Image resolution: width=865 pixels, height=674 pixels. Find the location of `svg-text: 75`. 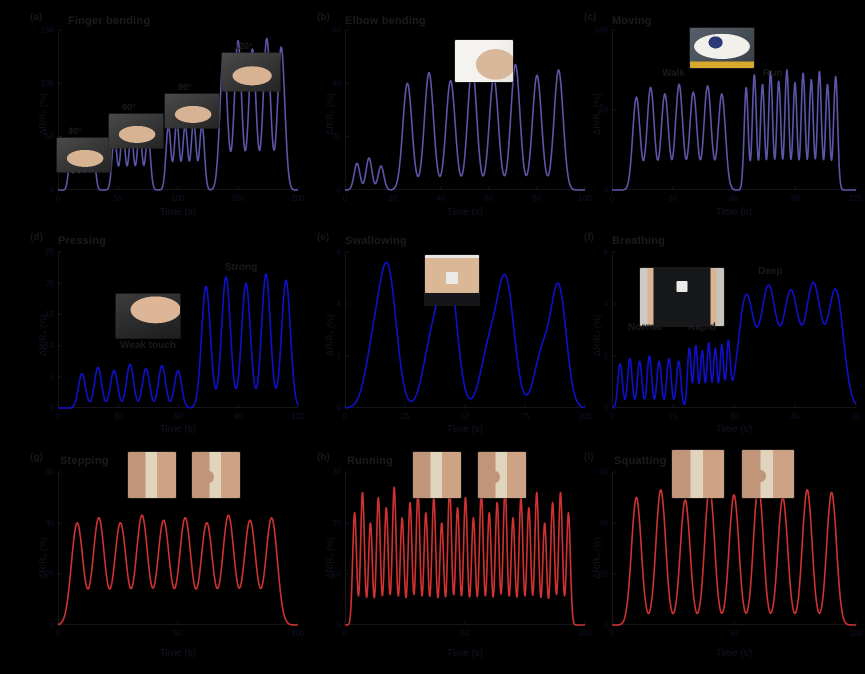

svg-text: 75 is located at coordinates (525, 416).